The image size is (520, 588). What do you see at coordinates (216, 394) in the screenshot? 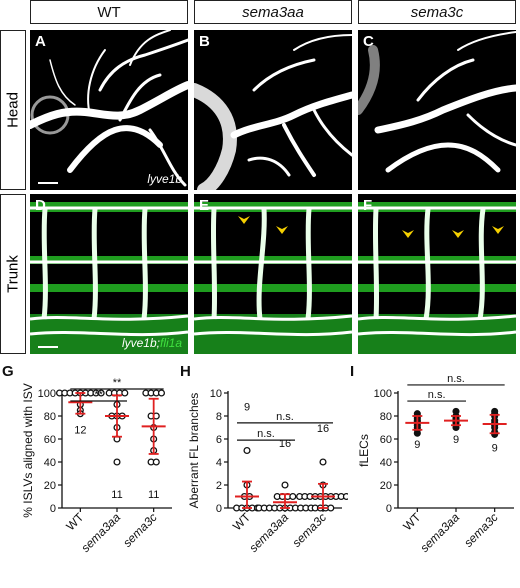
I see `y-tick-label: 10` at bounding box center [216, 394].